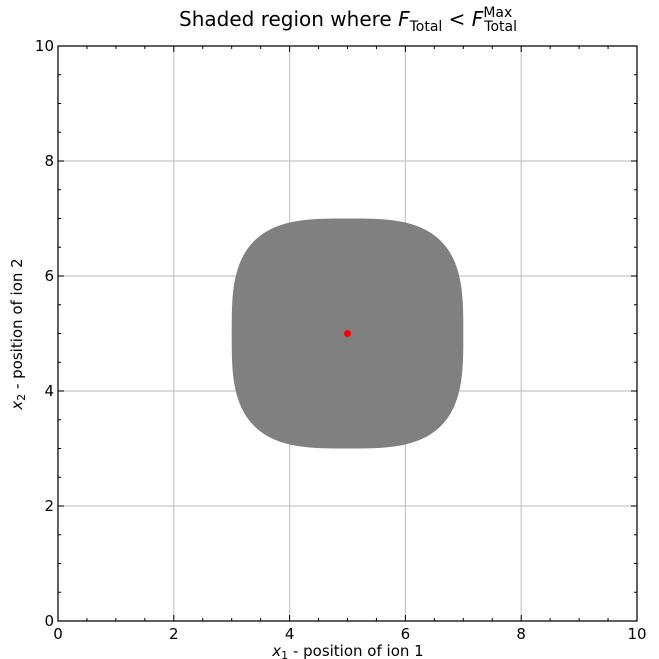  Describe the element at coordinates (44, 46) in the screenshot. I see `y-tick-label: 10` at that location.